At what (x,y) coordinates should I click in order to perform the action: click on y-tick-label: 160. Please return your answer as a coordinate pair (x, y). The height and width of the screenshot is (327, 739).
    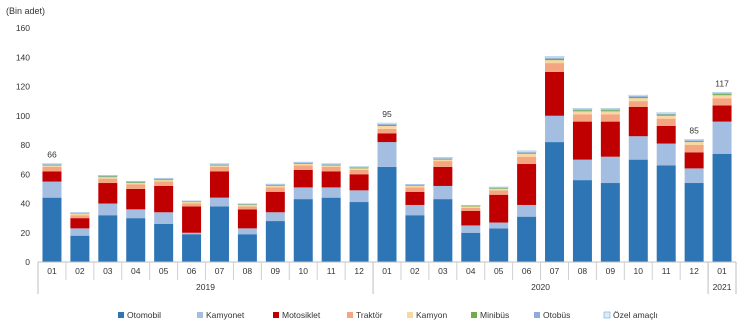
    Looking at the image, I should click on (23, 28).